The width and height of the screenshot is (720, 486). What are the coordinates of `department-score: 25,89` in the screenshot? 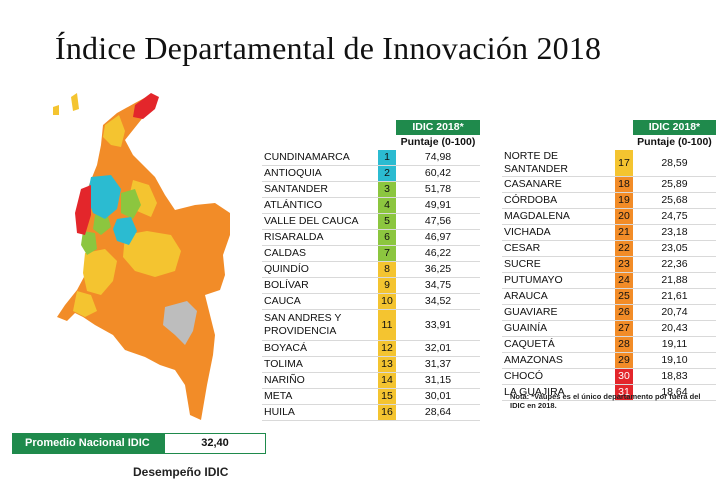 It's located at (674, 184).